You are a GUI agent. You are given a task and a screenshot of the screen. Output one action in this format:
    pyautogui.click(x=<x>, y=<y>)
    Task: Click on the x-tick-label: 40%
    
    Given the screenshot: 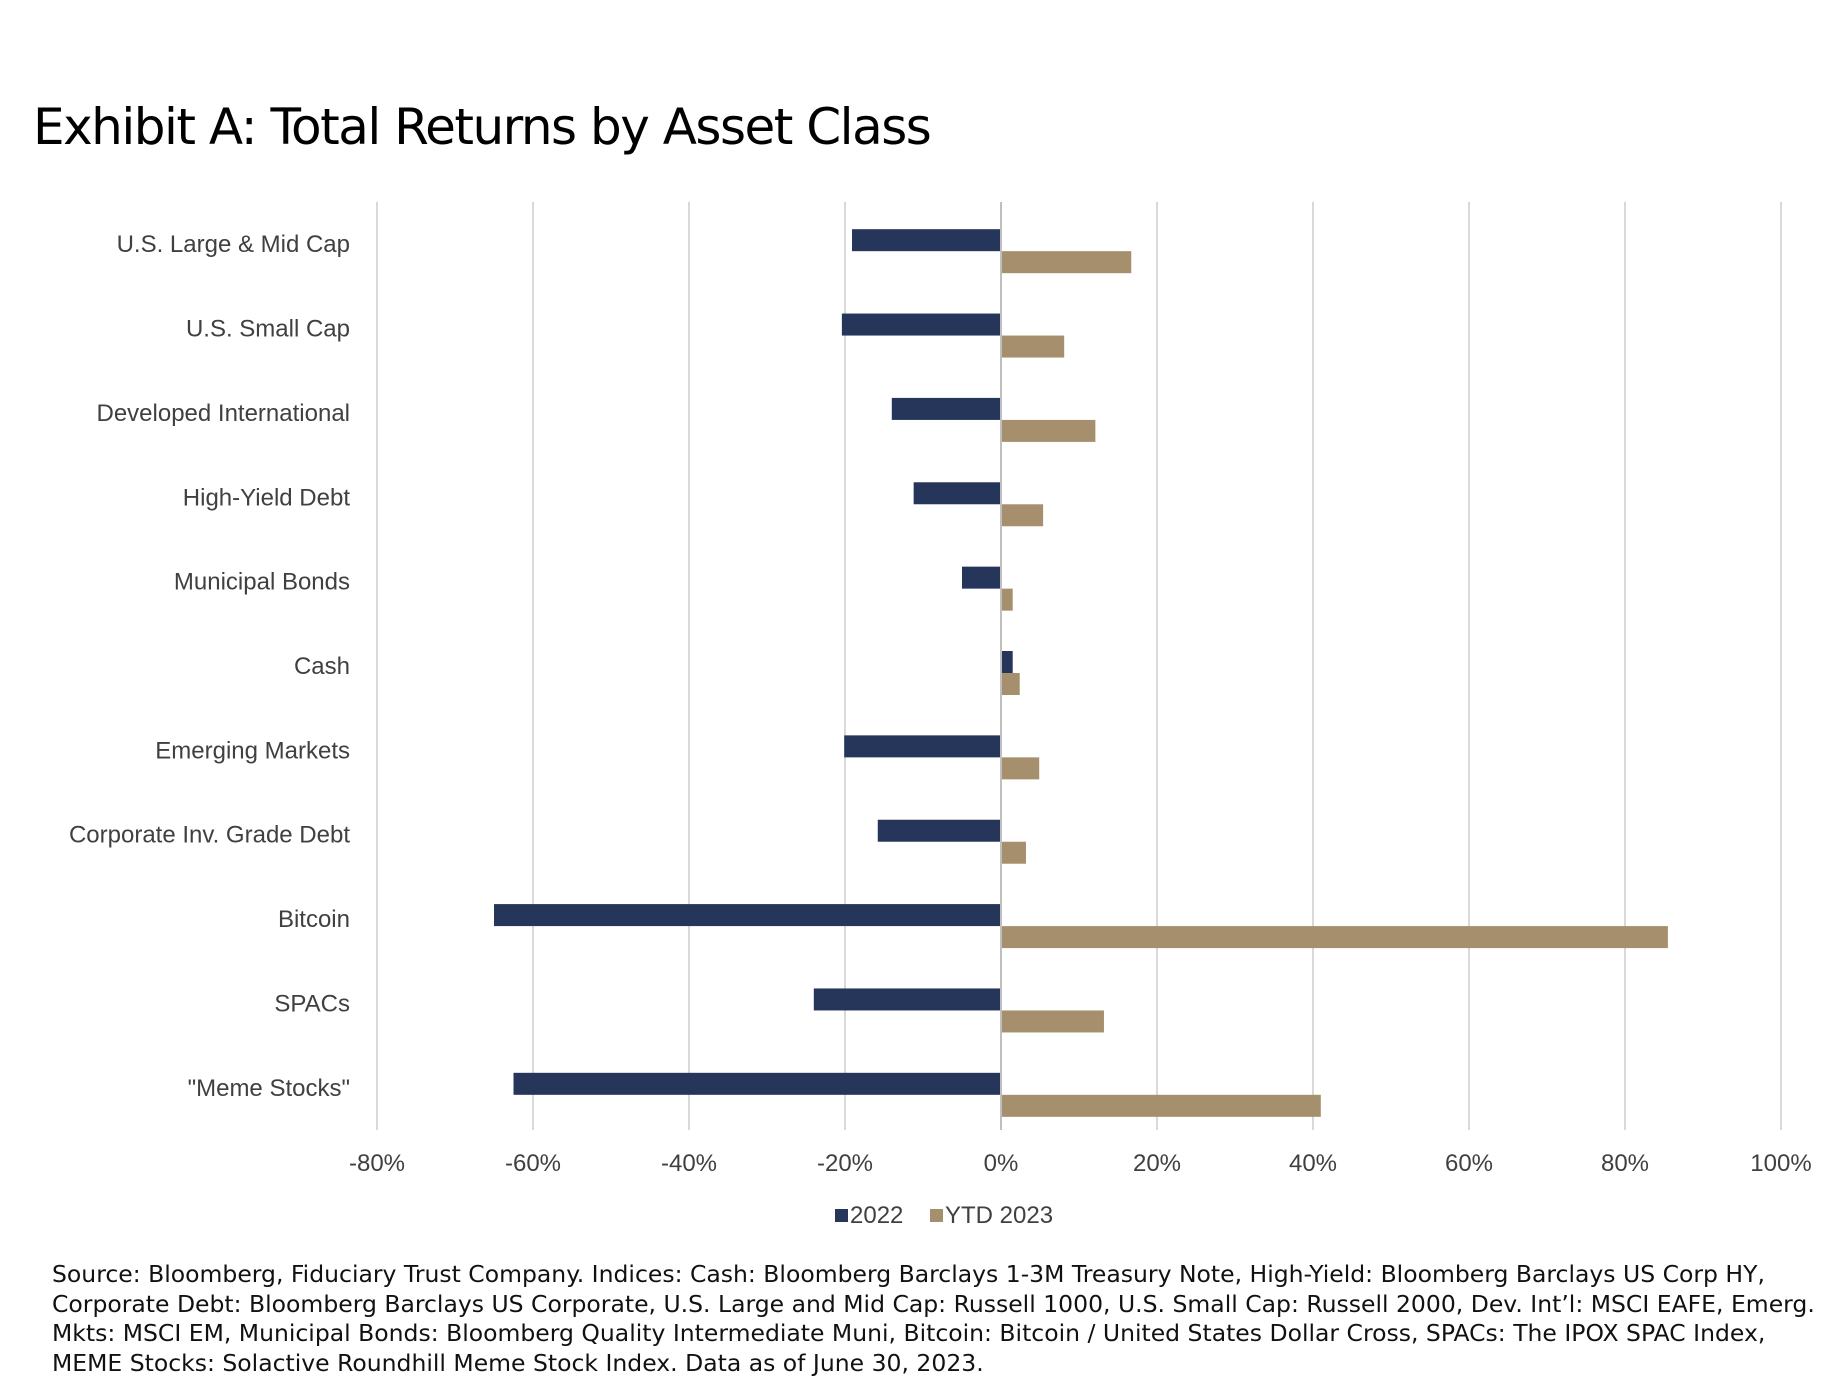 What is the action you would take?
    pyautogui.click(x=1313, y=1163)
    